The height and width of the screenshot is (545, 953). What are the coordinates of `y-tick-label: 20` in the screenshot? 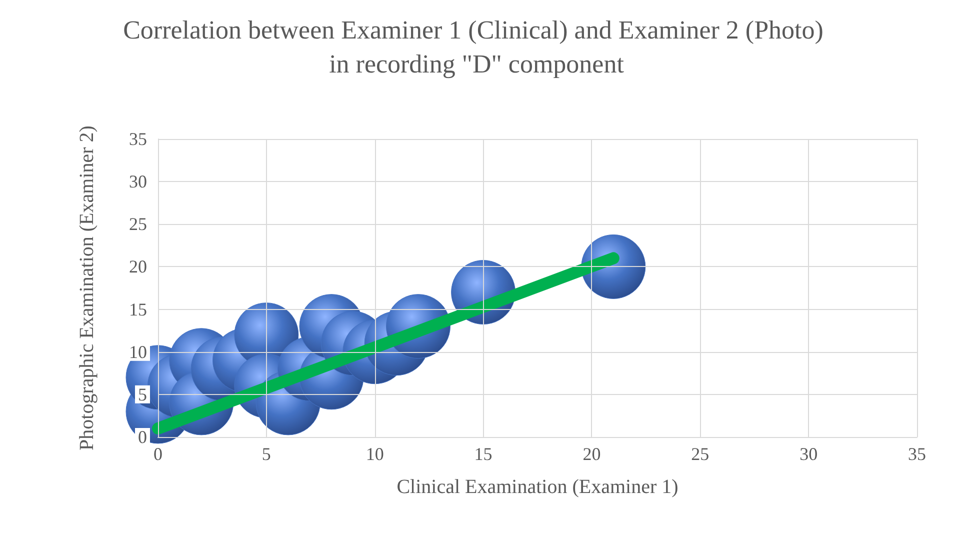 It's located at (138, 266).